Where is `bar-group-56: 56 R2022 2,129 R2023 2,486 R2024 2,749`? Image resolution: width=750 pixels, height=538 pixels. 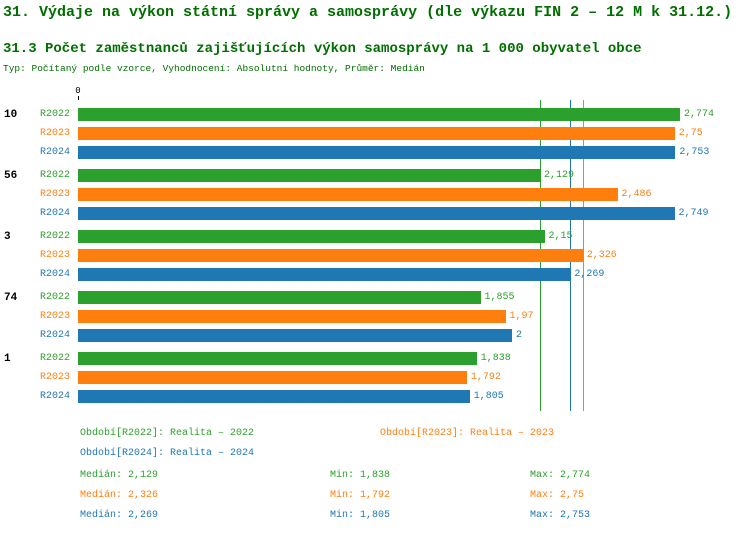
bar-group-56: 56 R2022 2,129 R2023 2,486 R2024 2,749 is located at coordinates (375, 194).